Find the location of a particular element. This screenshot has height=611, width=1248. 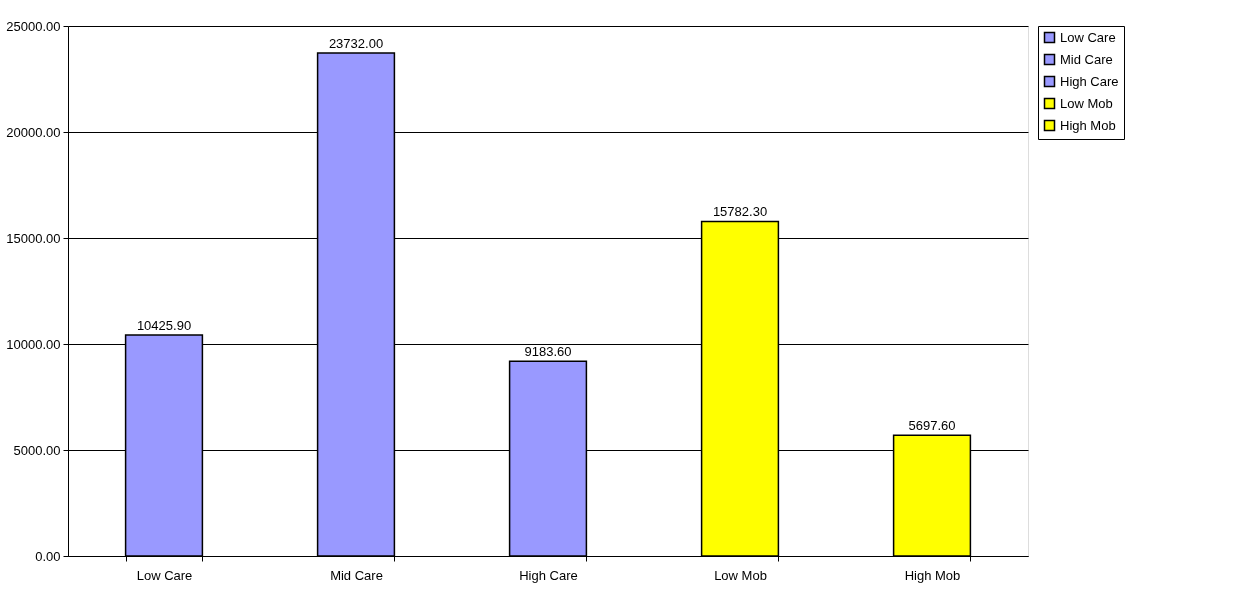

y-tick-label: 10000.00 is located at coordinates (33, 344).